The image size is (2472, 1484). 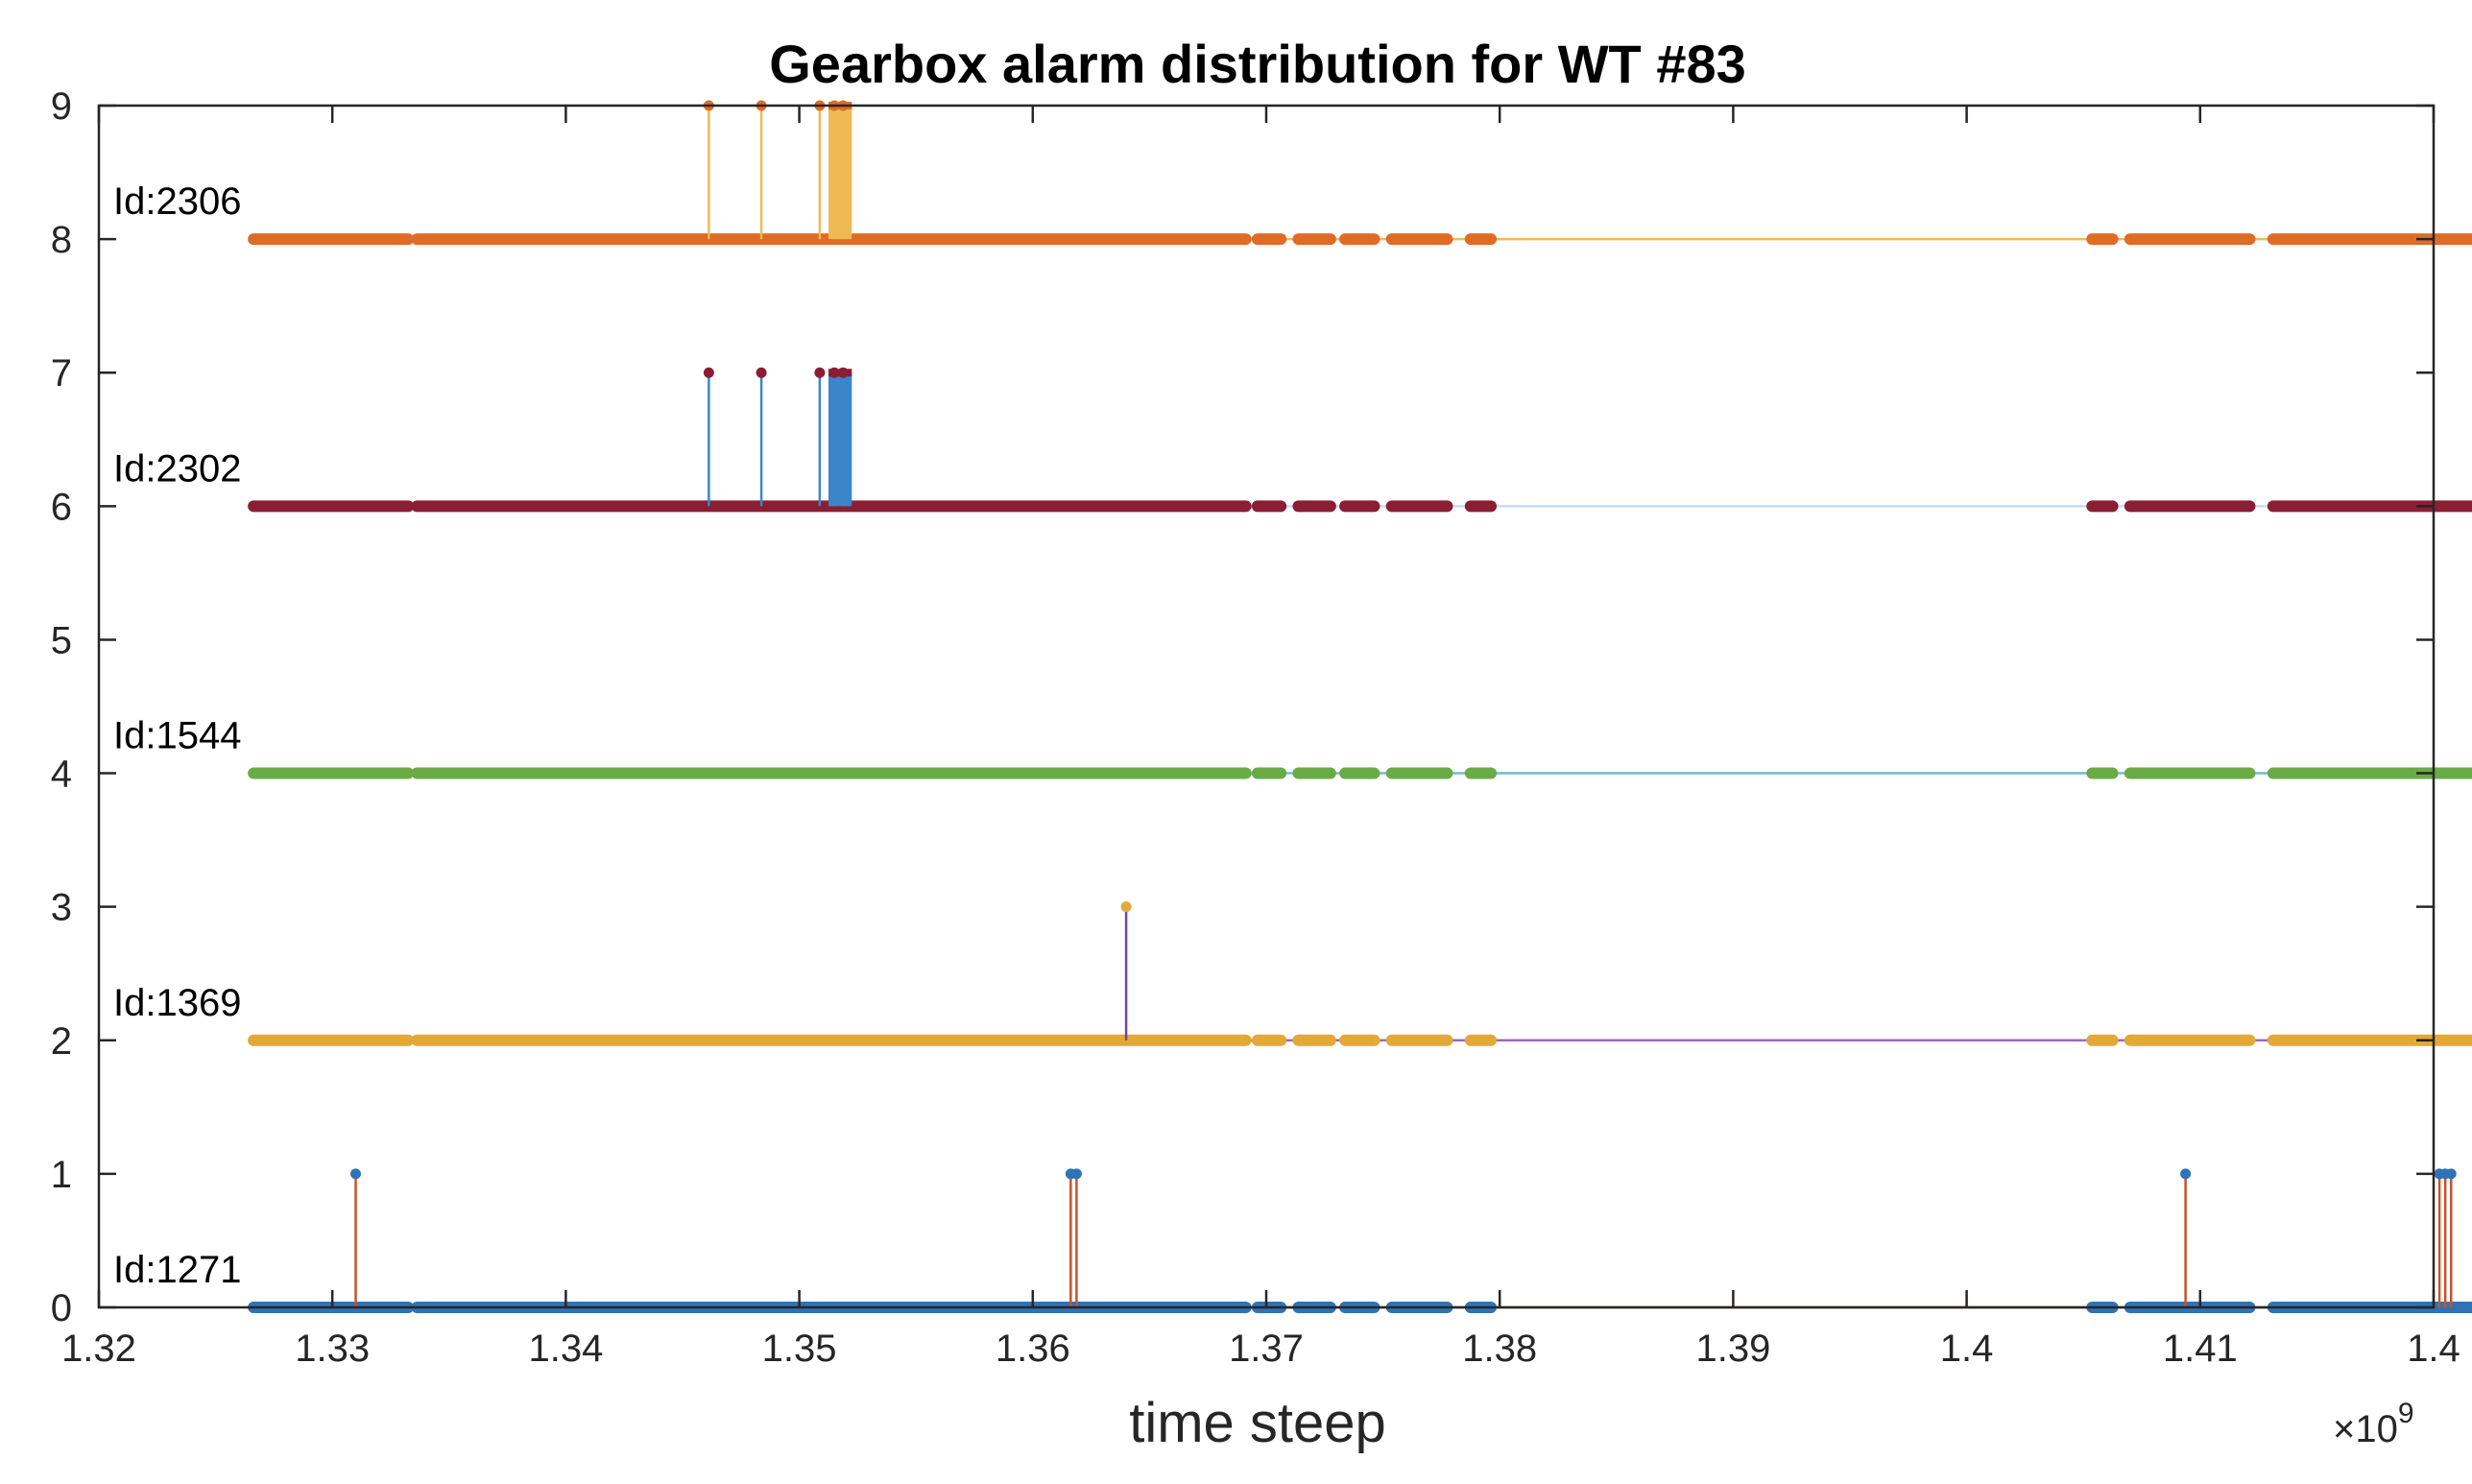 What do you see at coordinates (1733, 1349) in the screenshot?
I see `x-tick-label: 1.39` at bounding box center [1733, 1349].